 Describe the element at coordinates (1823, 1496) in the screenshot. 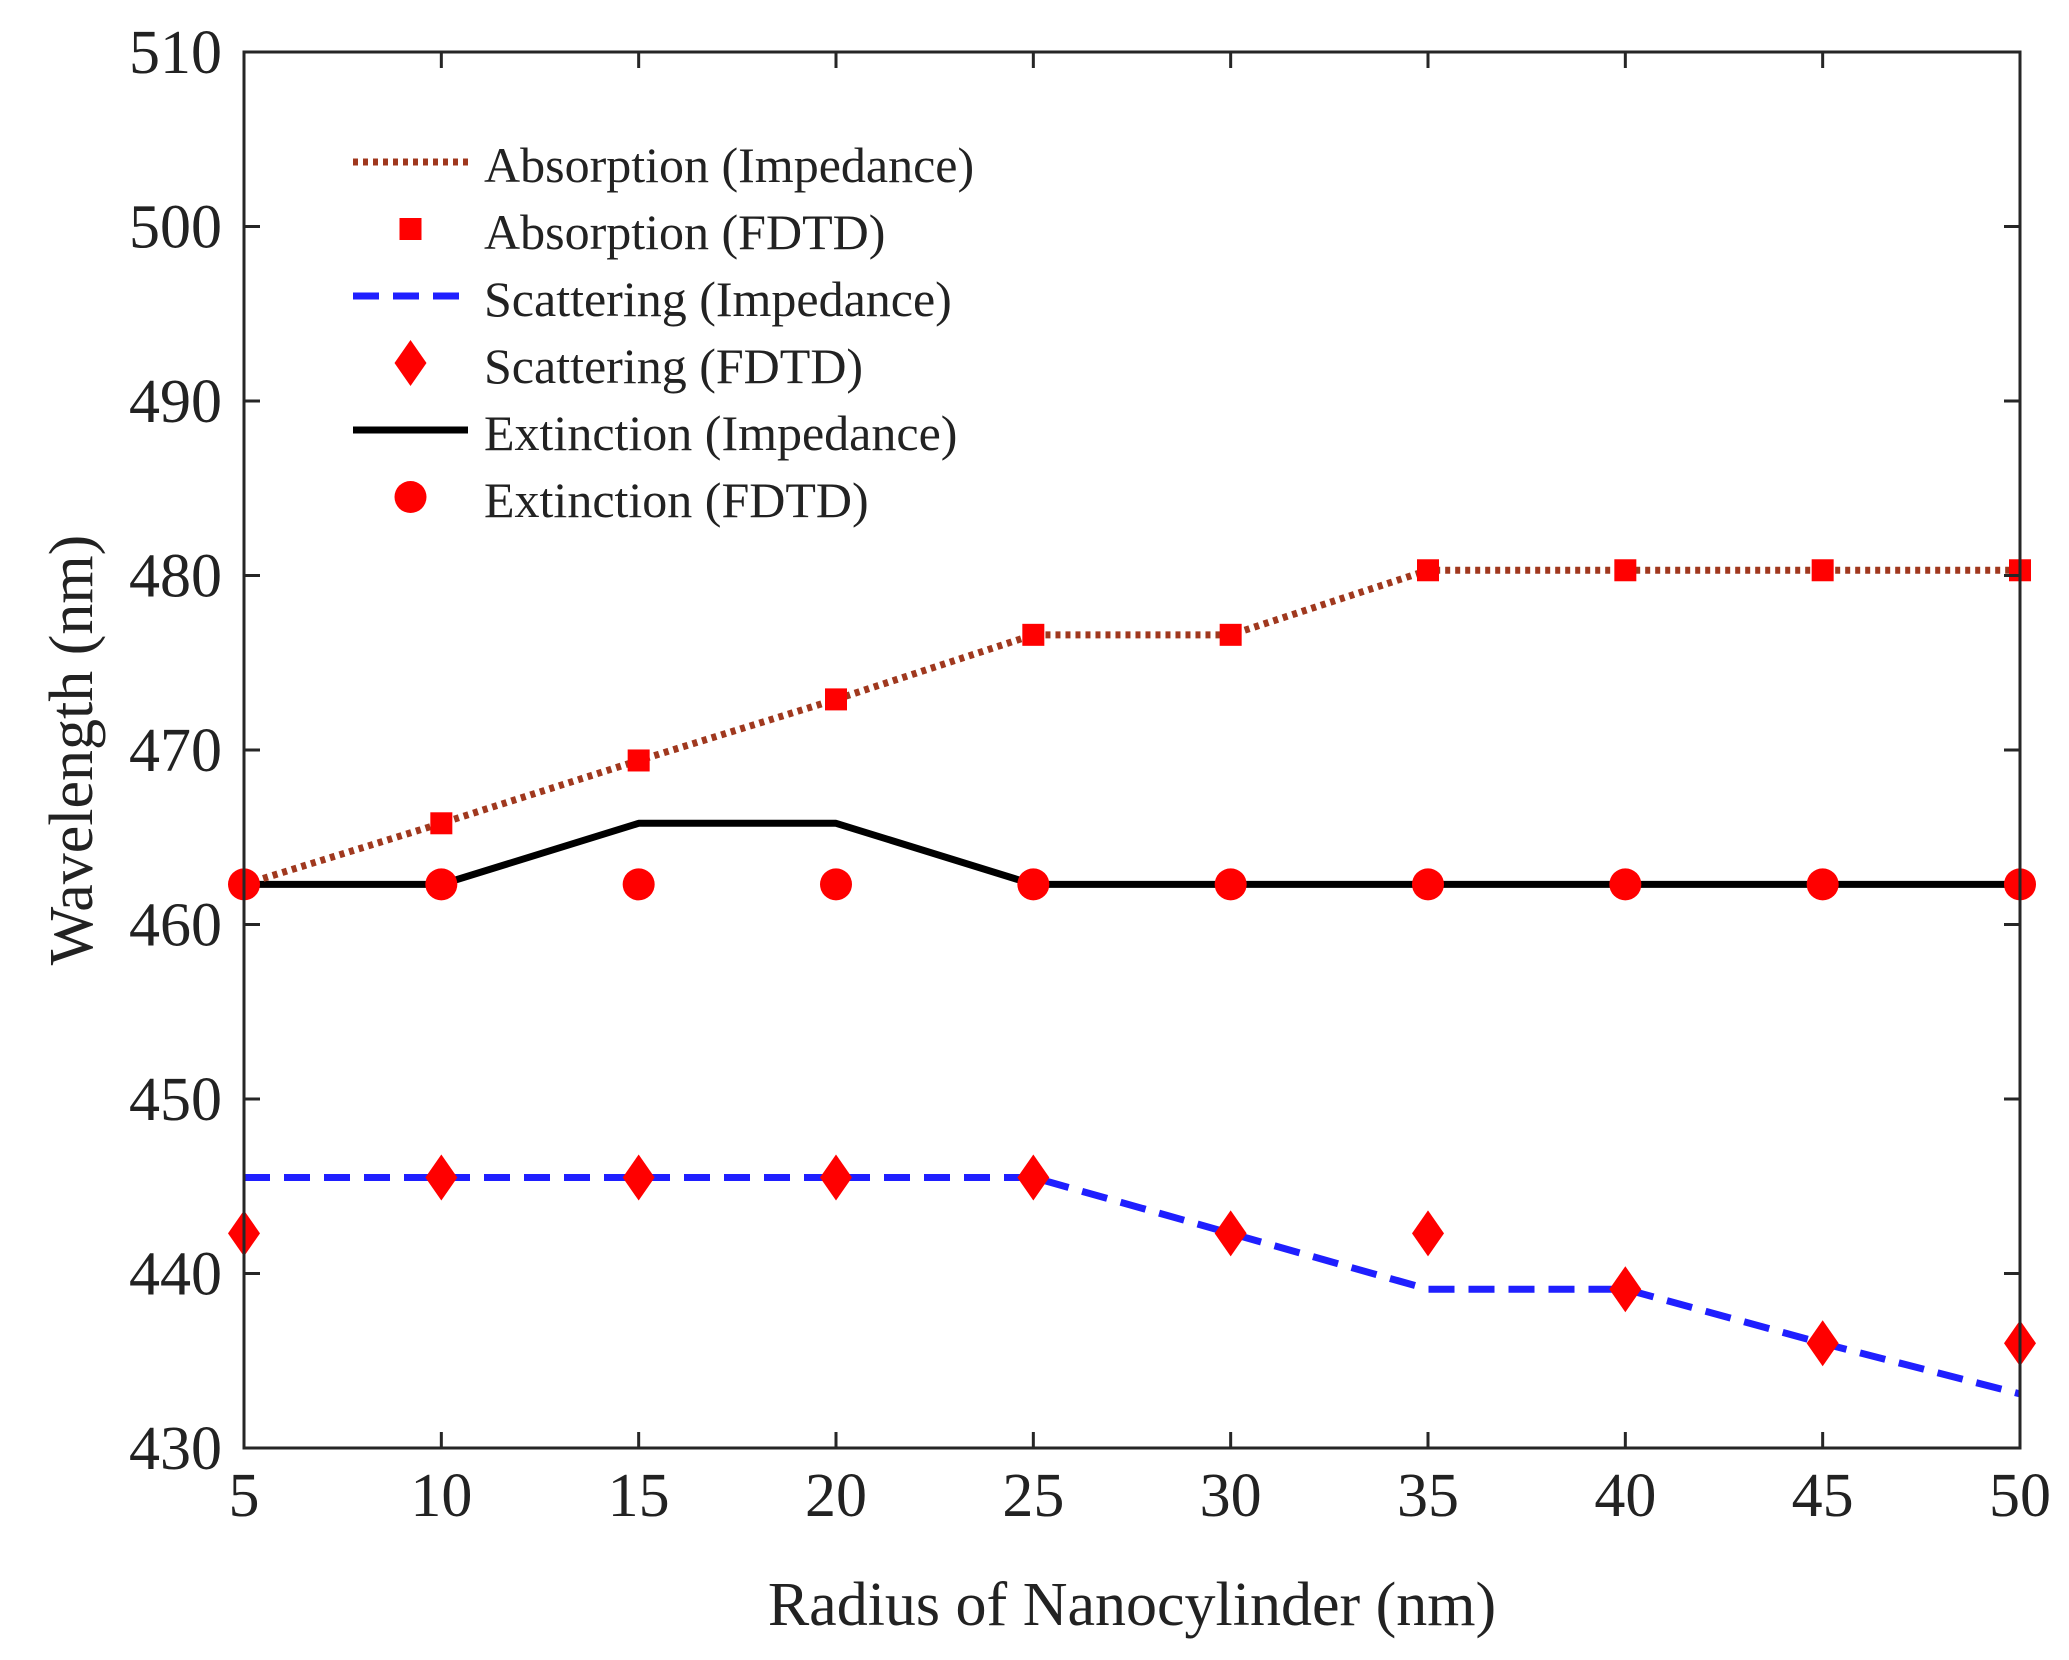

I see `x-tick-label: 45` at that location.